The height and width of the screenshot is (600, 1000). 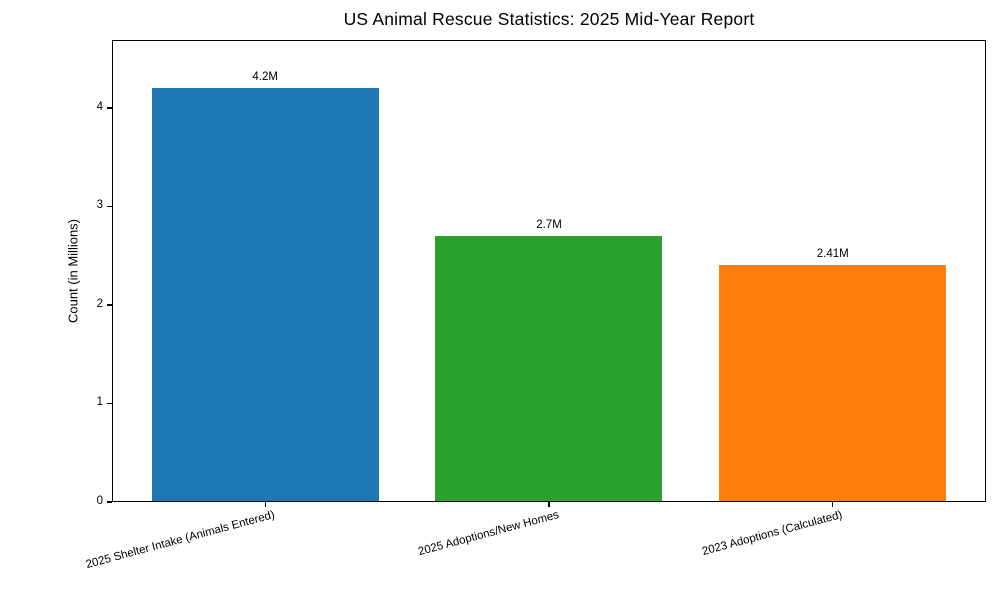 What do you see at coordinates (99, 303) in the screenshot?
I see `y-tick-label: 2` at bounding box center [99, 303].